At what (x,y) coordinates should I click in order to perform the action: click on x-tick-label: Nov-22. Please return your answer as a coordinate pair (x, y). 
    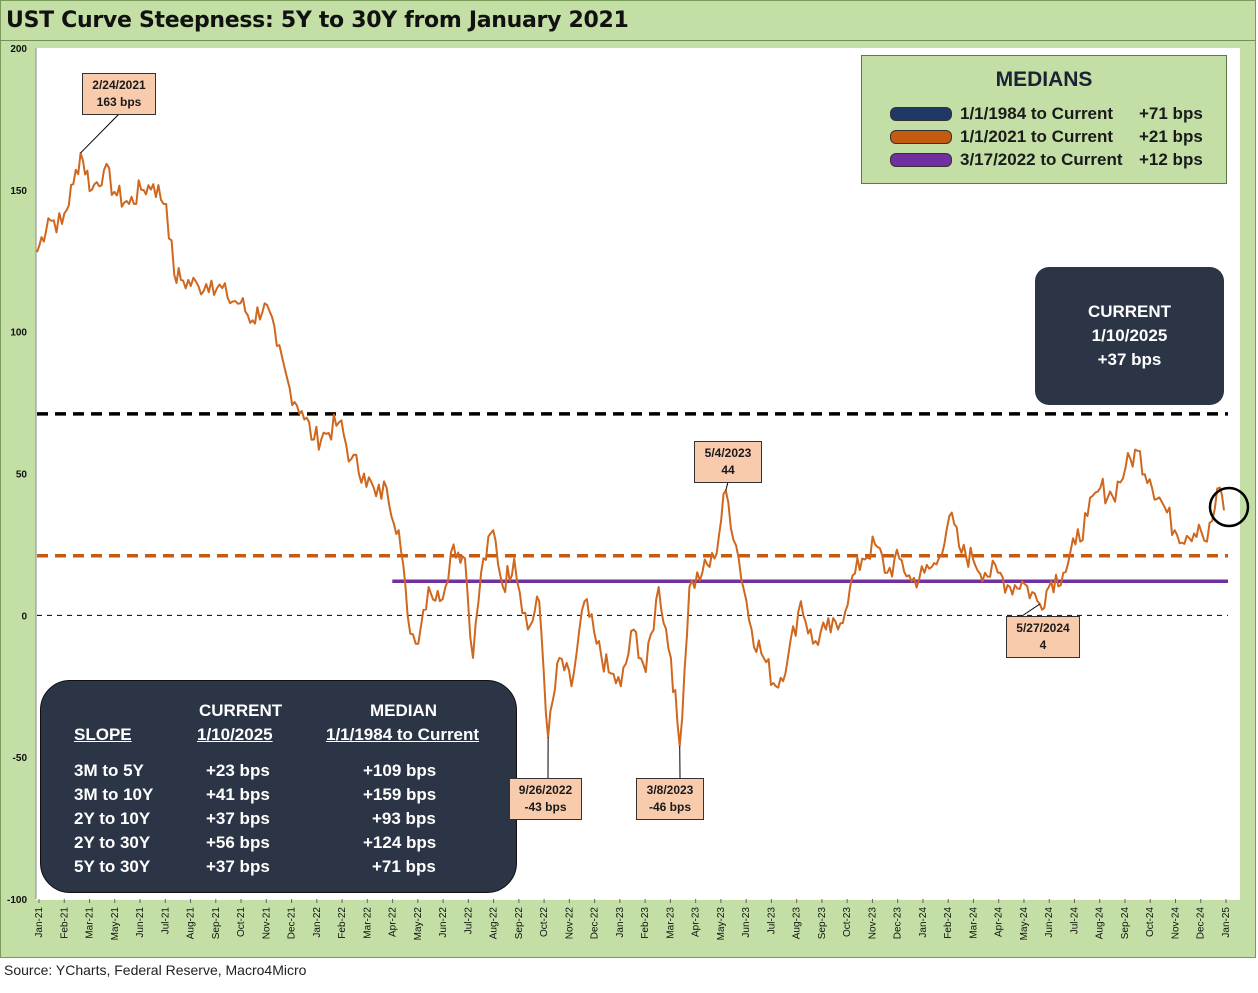
    Looking at the image, I should click on (569, 923).